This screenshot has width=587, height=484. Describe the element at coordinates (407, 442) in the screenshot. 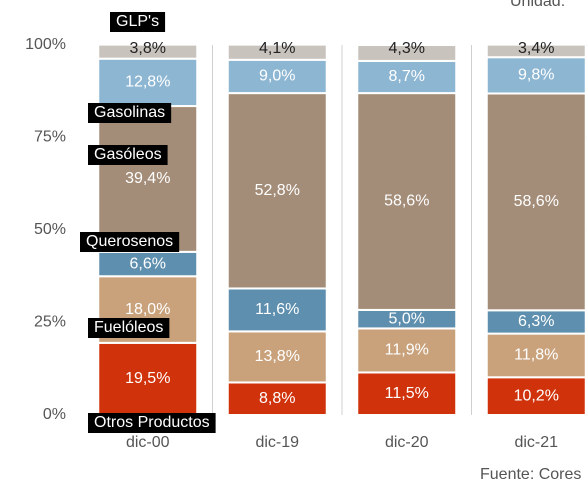

I see `x-tick-label: dic-20` at that location.